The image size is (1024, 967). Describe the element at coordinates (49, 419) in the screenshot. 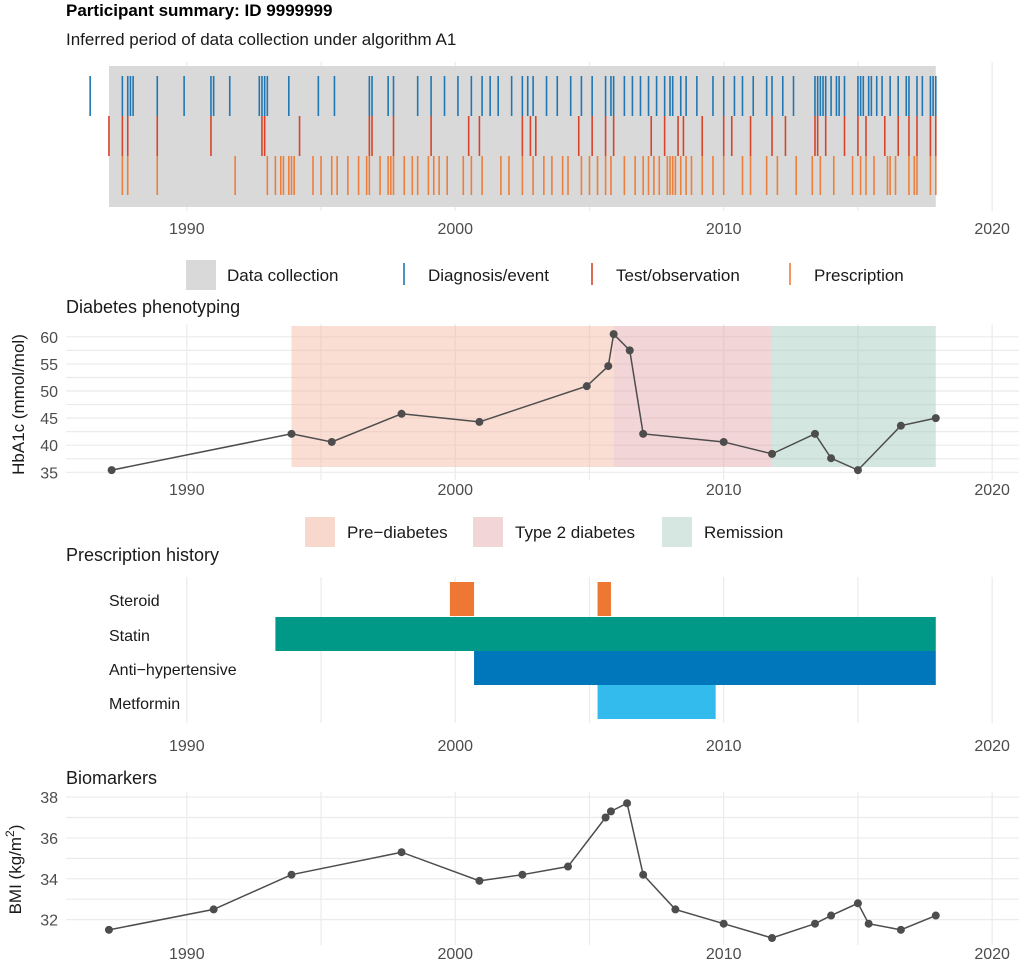

I see `y-tick-label: 45` at that location.